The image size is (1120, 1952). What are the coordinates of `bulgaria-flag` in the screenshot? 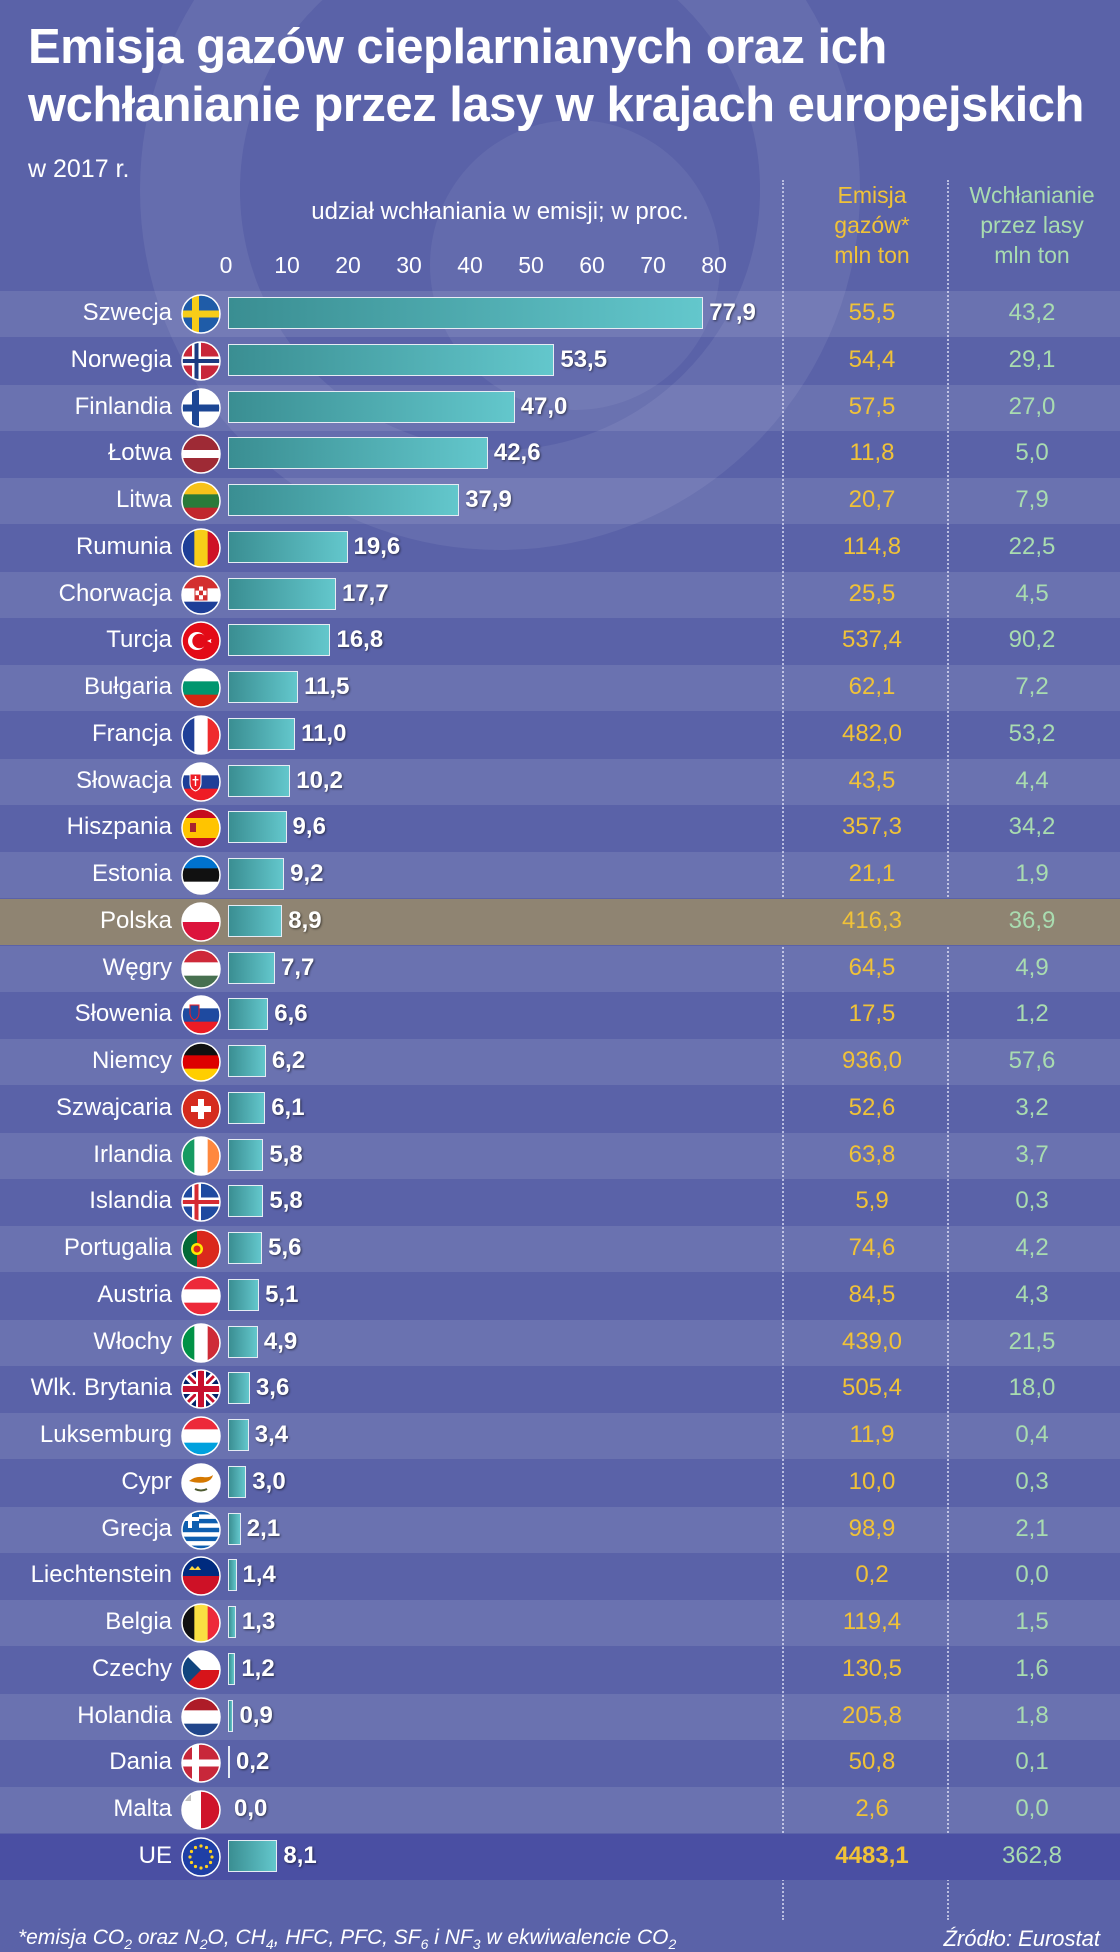 It's located at (201, 688).